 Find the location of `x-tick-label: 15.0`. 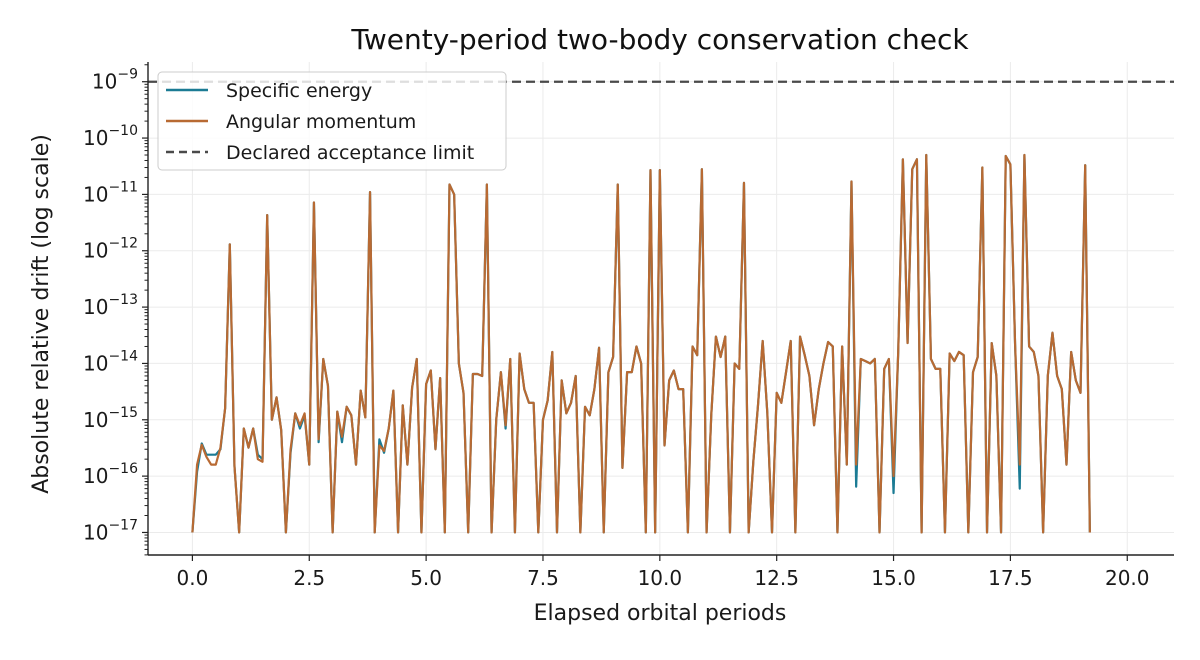

x-tick-label: 15.0 is located at coordinates (893, 578).